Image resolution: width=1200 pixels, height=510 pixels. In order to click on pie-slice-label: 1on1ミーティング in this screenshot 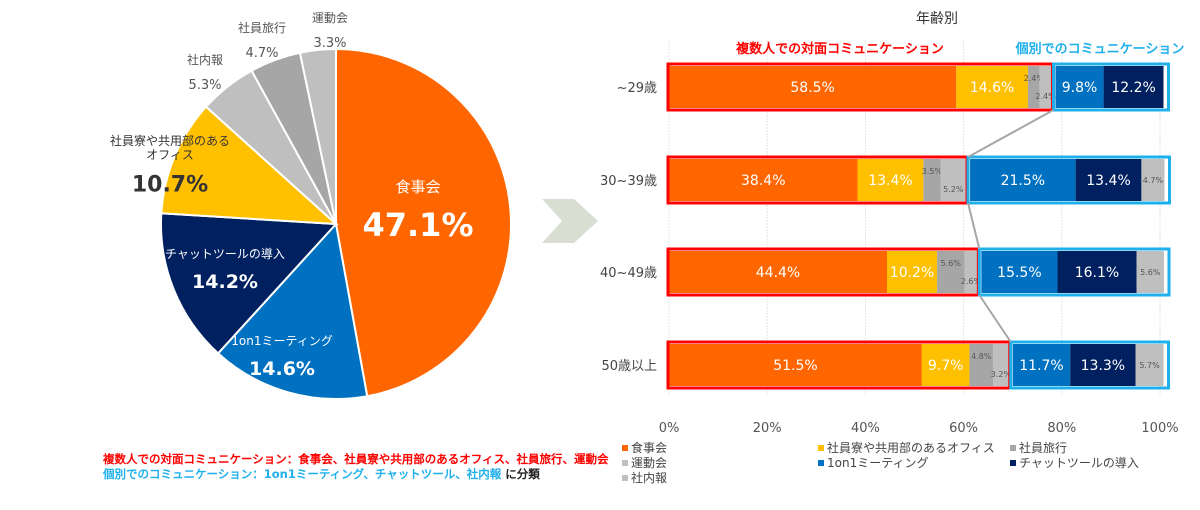, I will do `click(282, 341)`.